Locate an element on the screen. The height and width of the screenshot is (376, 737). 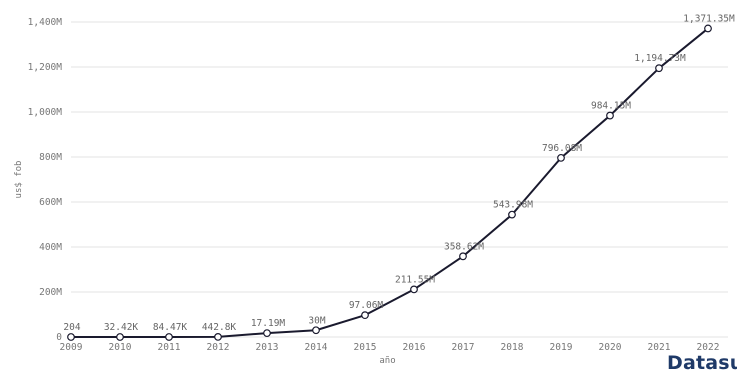
x-tick-label: 2019 is located at coordinates (561, 347).